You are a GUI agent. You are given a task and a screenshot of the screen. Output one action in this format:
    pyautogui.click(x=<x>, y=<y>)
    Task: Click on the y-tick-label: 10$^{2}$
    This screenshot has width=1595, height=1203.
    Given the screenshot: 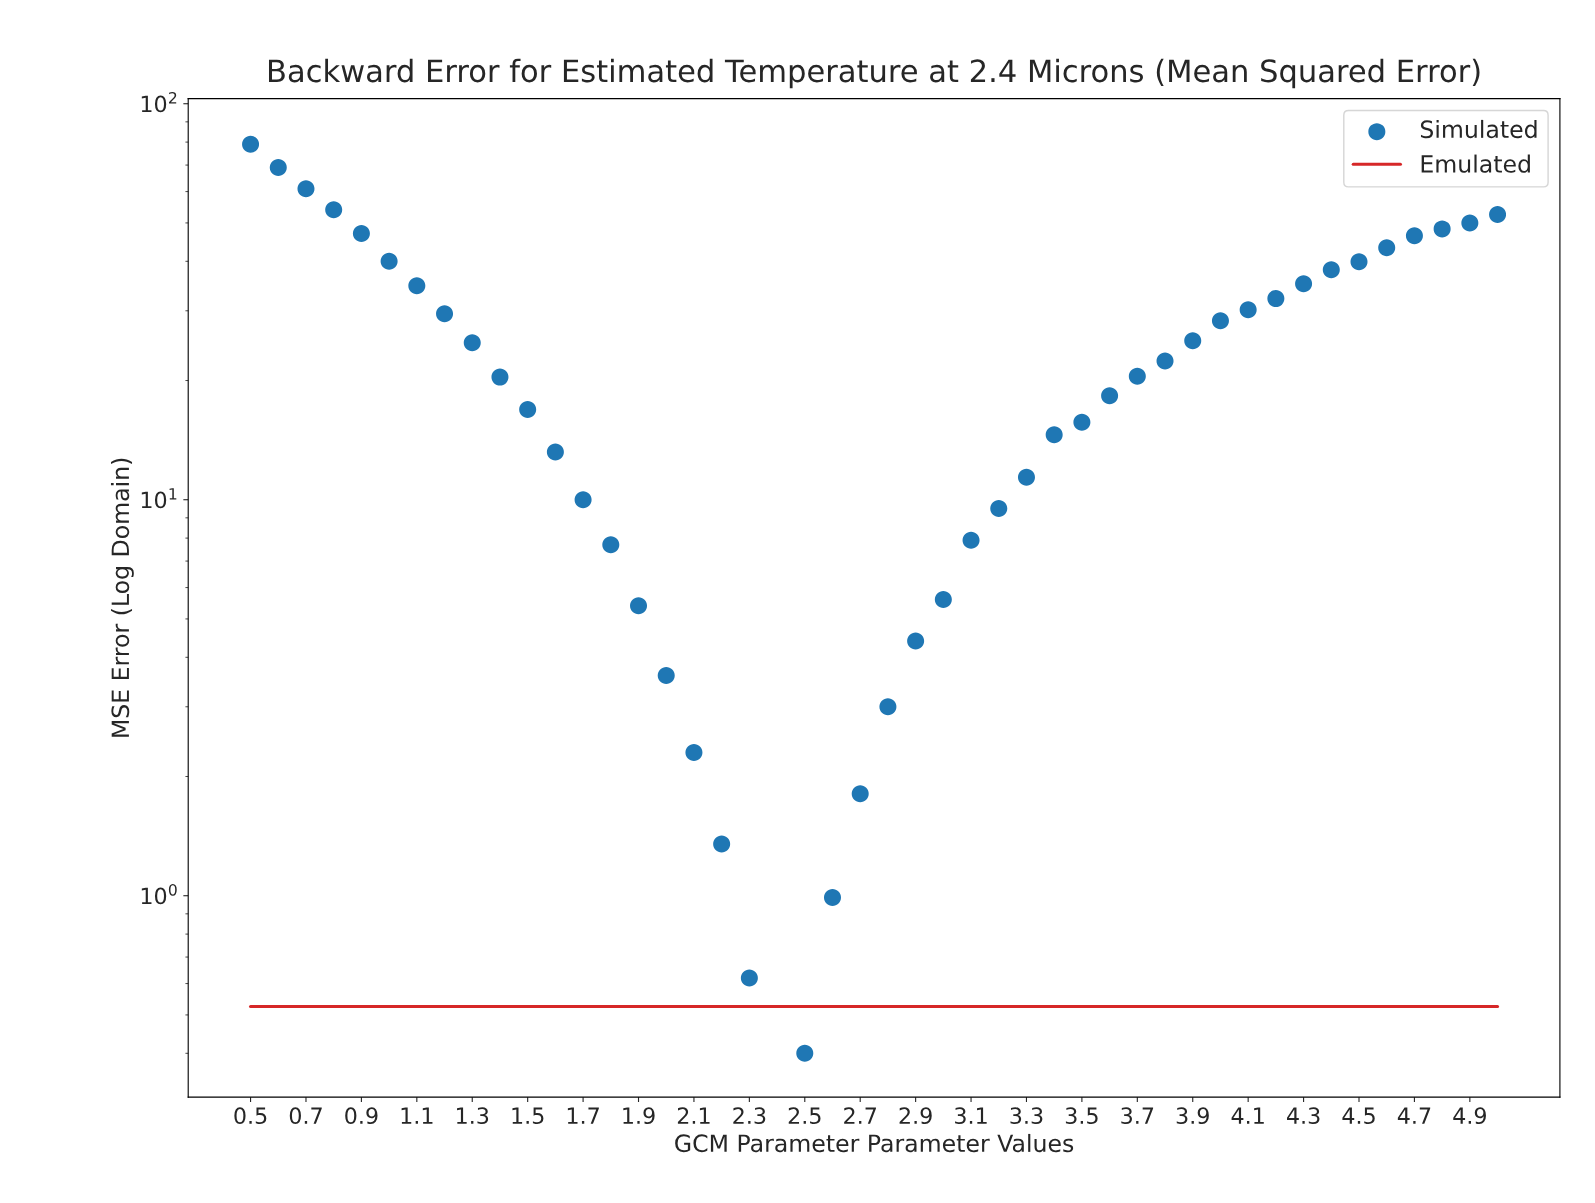 What is the action you would take?
    pyautogui.click(x=159, y=102)
    